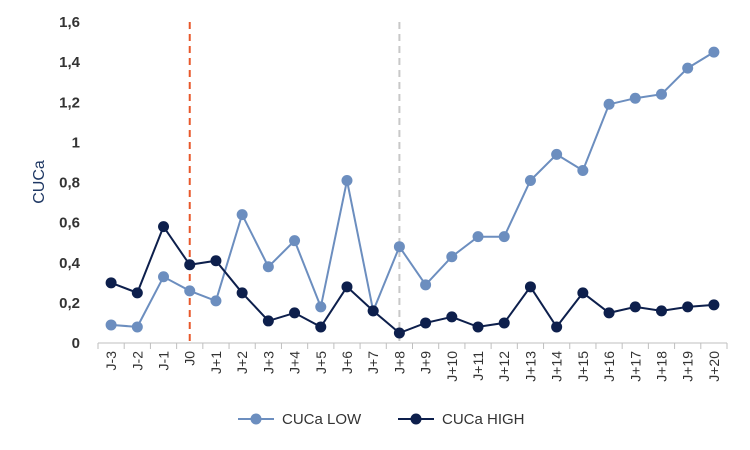 The width and height of the screenshot is (750, 450). I want to click on x-tick-label: J+18, so click(661, 366).